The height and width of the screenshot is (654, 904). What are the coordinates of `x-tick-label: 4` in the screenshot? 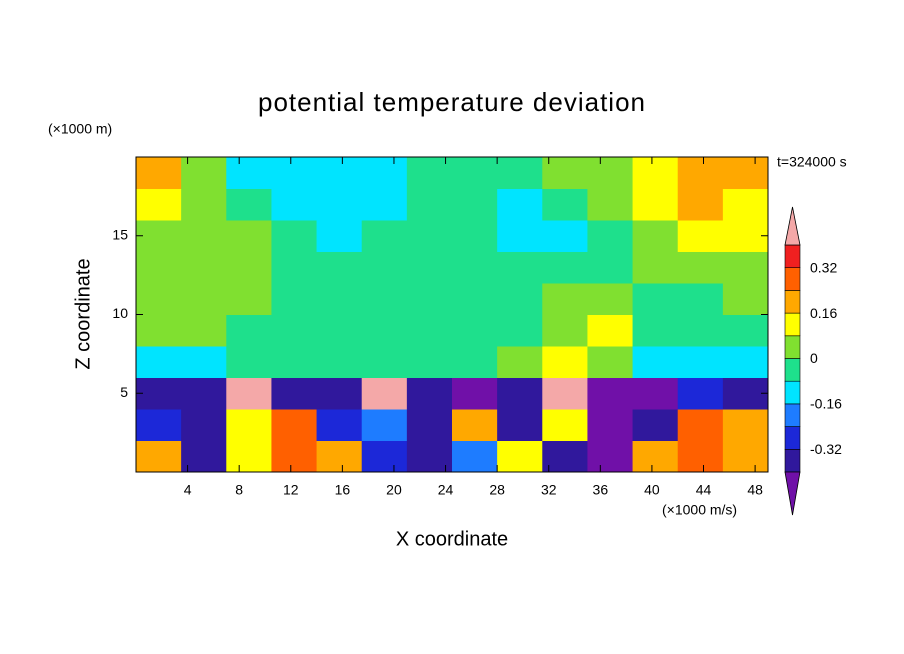 It's located at (188, 490).